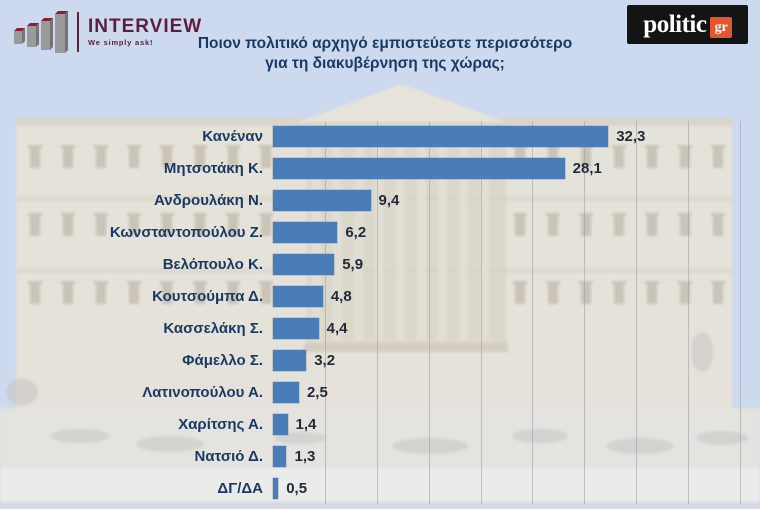 Image resolution: width=760 pixels, height=509 pixels. I want to click on interview-logo-text: INTERVIEW We simply ask!, so click(145, 32).